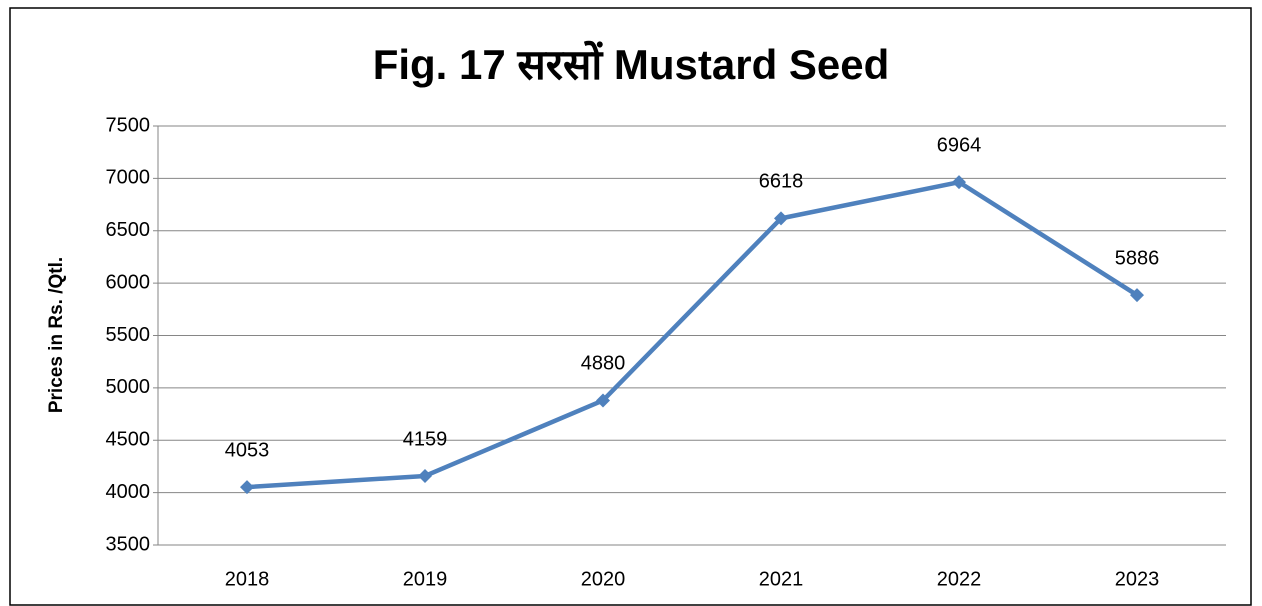  What do you see at coordinates (247, 450) in the screenshot?
I see `data-label: 4053` at bounding box center [247, 450].